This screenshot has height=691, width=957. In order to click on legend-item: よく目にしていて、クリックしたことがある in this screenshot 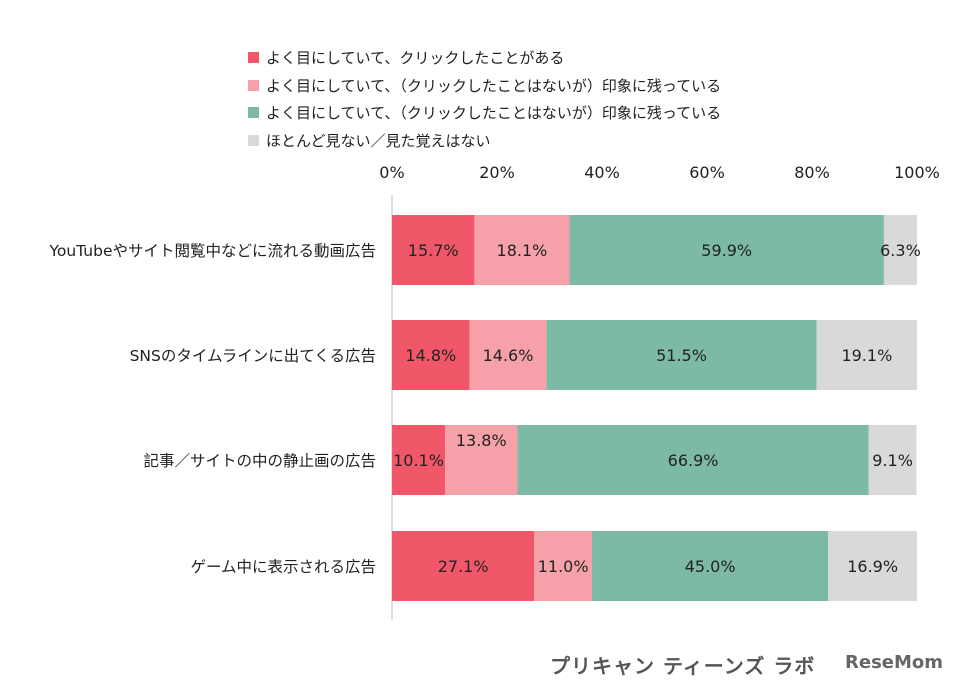, I will do `click(484, 58)`.